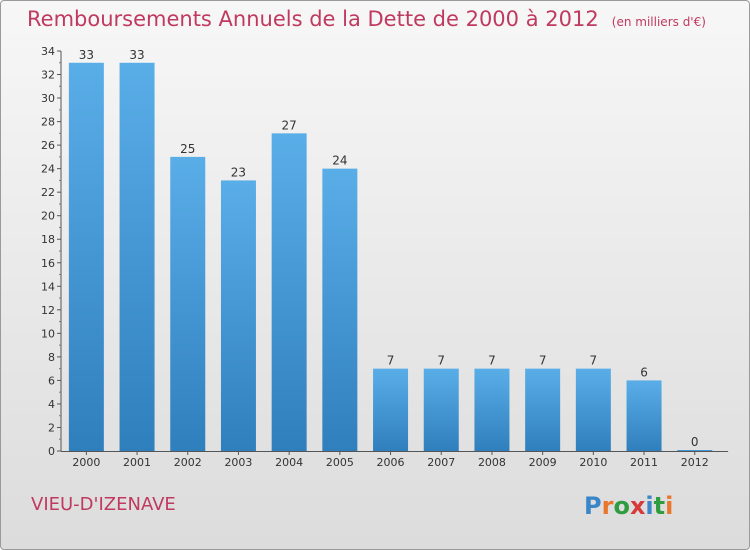  Describe the element at coordinates (48, 75) in the screenshot. I see `y-tick-label: 32` at that location.